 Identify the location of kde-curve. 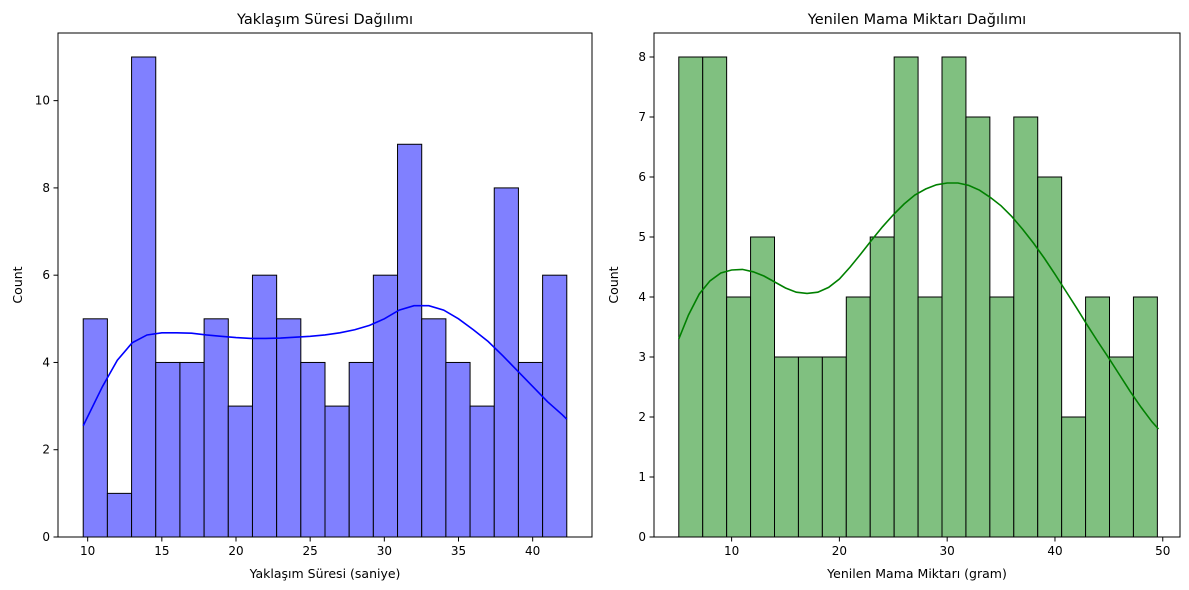
(325, 365).